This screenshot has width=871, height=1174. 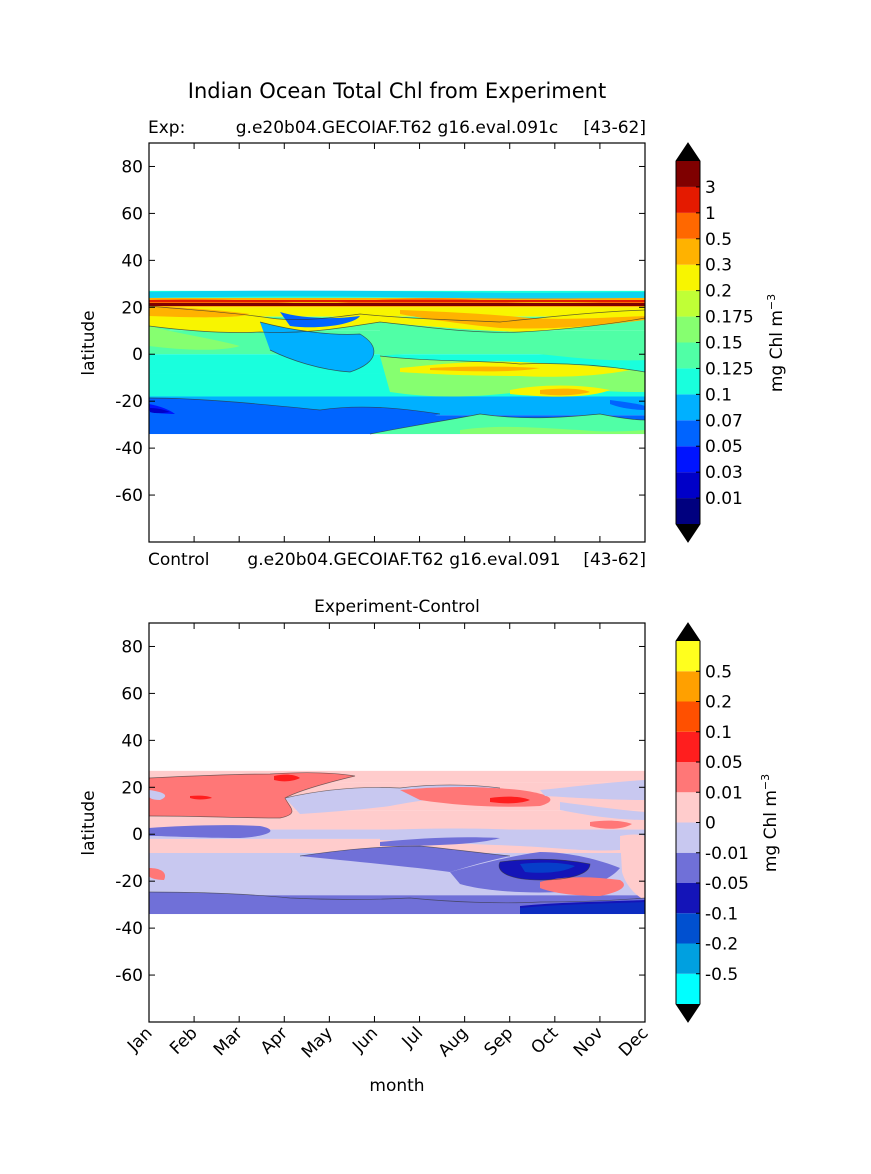 What do you see at coordinates (403, 560) in the screenshot?
I see `panel1-bottom-center: g.e20b04.GECOIAF.T62 g16.eval.091` at bounding box center [403, 560].